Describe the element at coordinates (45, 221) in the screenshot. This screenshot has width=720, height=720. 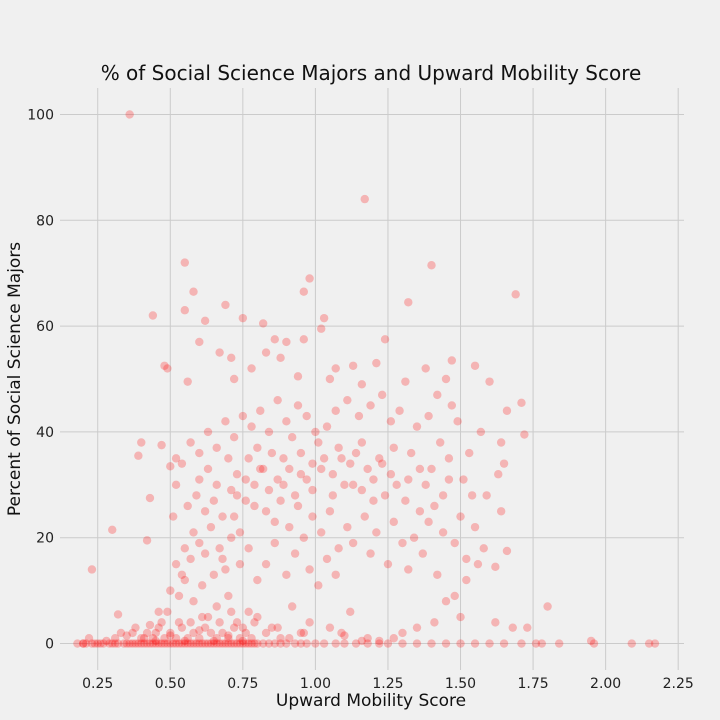
I see `y-tick-label: 80` at that location.